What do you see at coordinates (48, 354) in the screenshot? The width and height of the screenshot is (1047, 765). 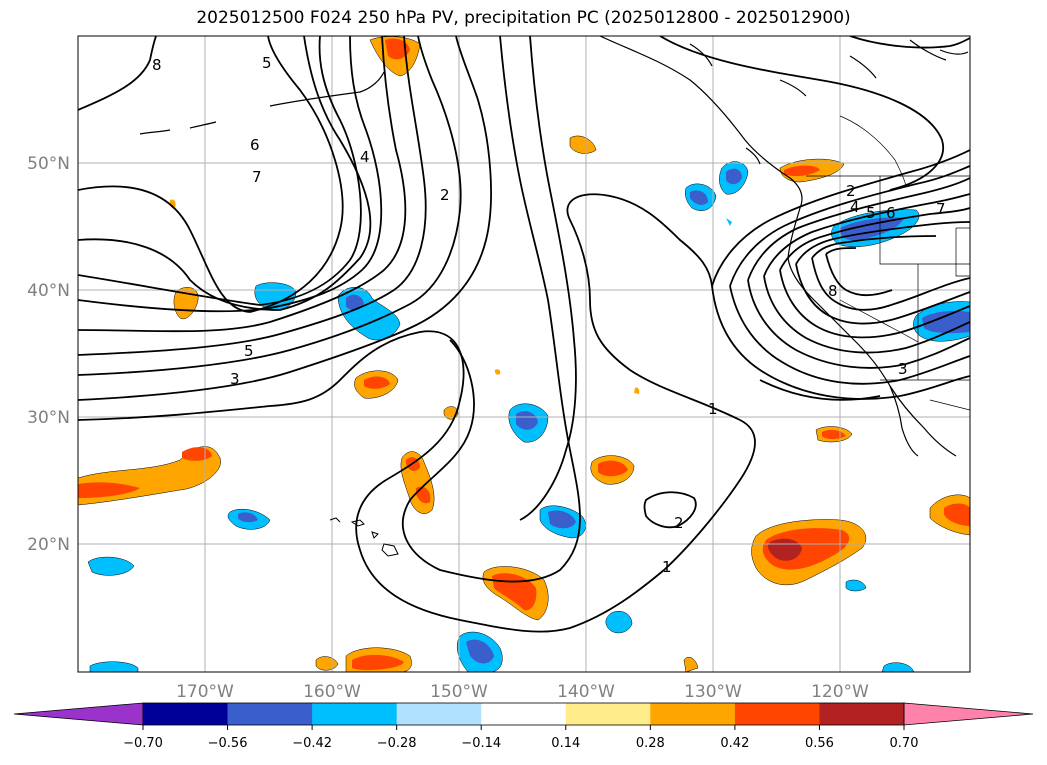 I see `latitude-labels: 50°N 40°N 30°N 20°N` at bounding box center [48, 354].